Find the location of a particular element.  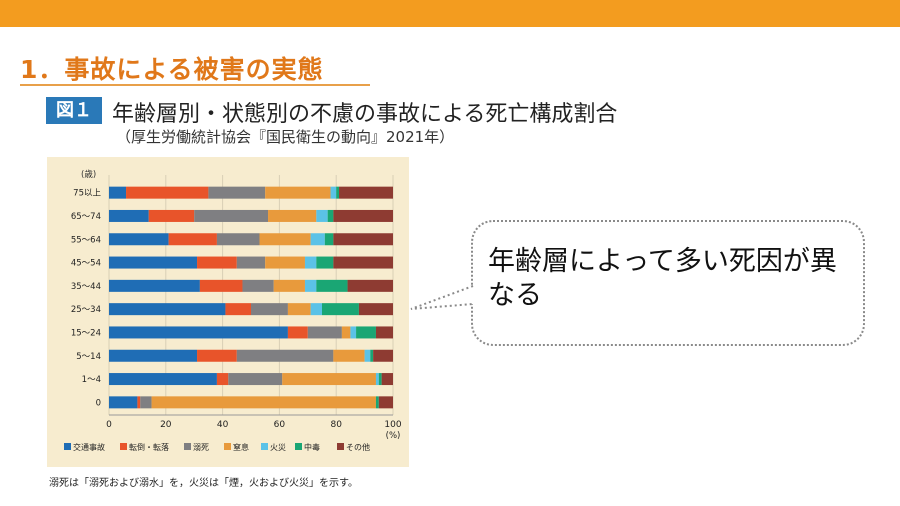

legend-label: 溺死 is located at coordinates (201, 447).